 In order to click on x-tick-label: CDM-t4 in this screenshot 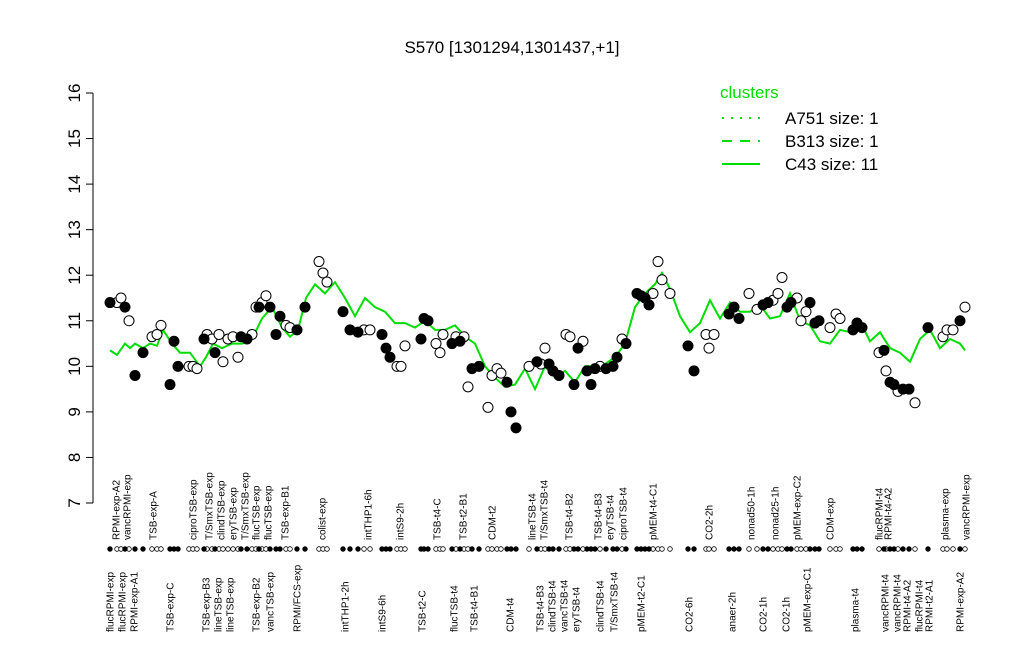, I will do `click(511, 614)`.